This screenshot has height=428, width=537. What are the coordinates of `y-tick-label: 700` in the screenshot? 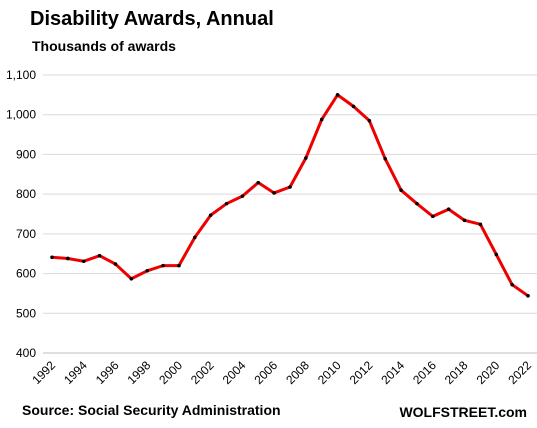 It's located at (26, 234).